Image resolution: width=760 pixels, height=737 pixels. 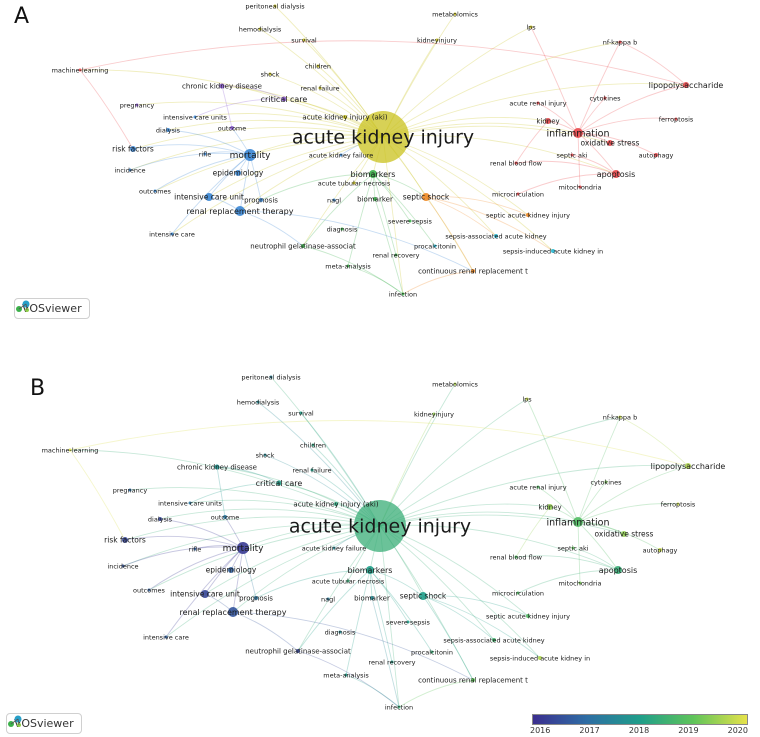 I want to click on keyword-label: biomarker, so click(x=375, y=199).